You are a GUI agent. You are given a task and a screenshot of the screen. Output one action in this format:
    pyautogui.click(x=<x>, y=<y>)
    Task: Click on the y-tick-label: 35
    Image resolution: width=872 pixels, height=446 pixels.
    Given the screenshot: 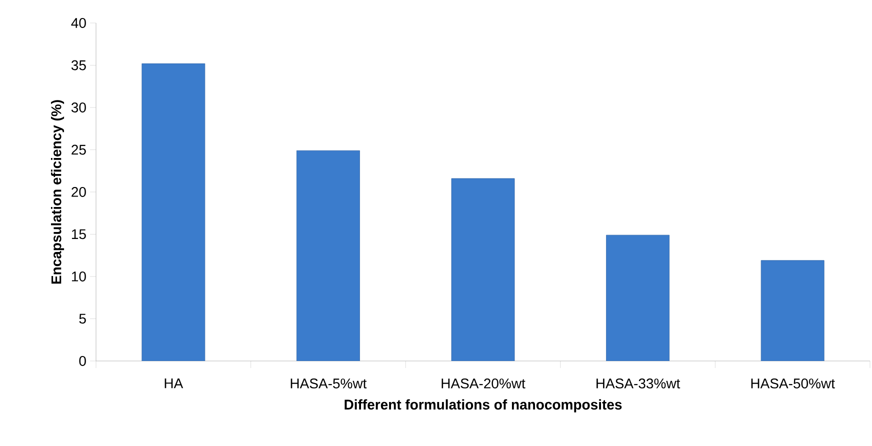 What is the action you would take?
    pyautogui.click(x=78, y=65)
    